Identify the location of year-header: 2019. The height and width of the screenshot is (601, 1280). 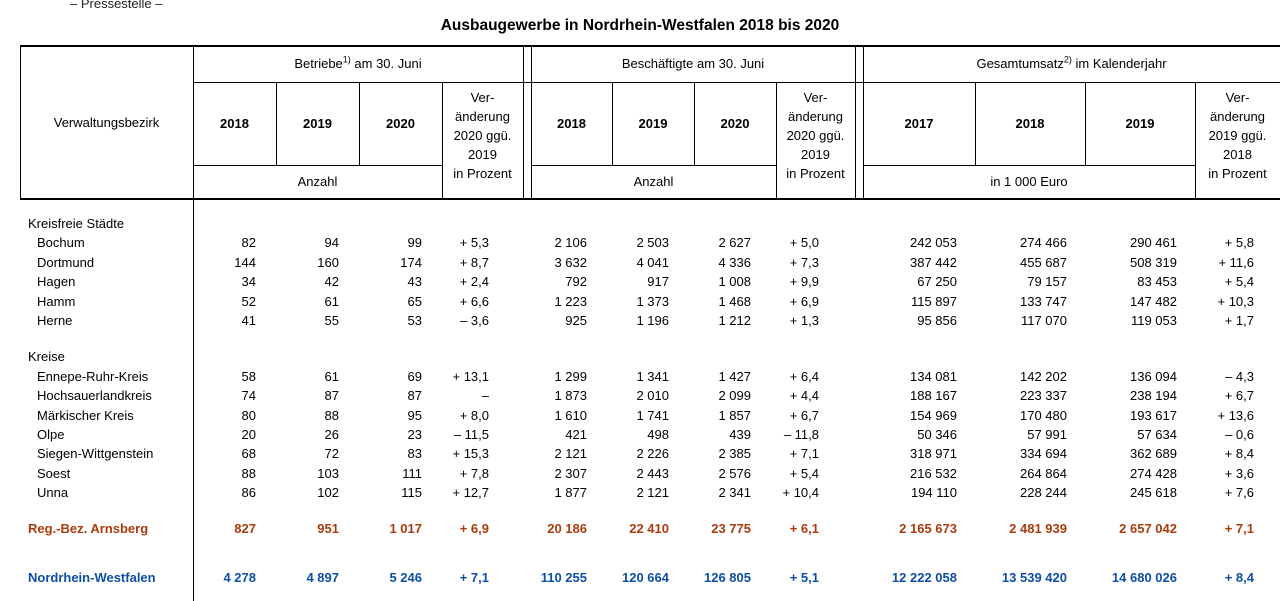
(317, 123).